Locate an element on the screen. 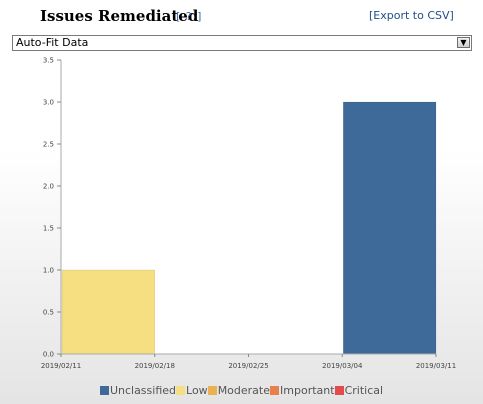  legend-label: Moderate is located at coordinates (244, 390).